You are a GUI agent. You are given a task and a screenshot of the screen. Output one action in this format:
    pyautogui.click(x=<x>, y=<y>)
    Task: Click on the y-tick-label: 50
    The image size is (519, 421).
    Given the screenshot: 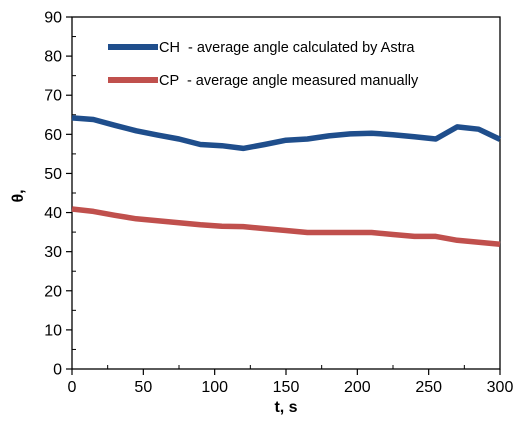 What is the action you would take?
    pyautogui.click(x=53, y=174)
    